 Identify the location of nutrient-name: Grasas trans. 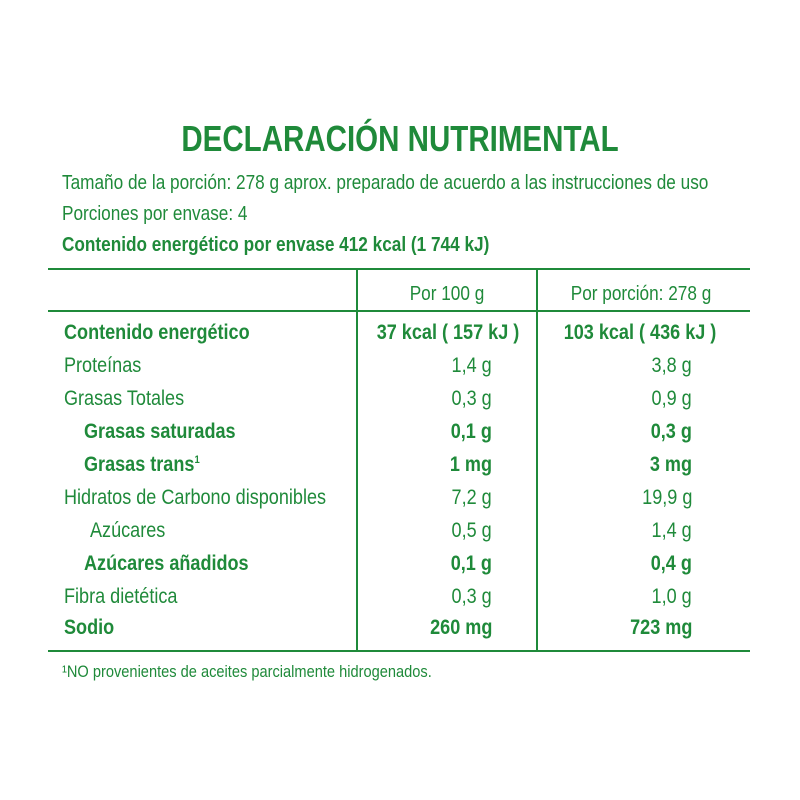
(139, 464).